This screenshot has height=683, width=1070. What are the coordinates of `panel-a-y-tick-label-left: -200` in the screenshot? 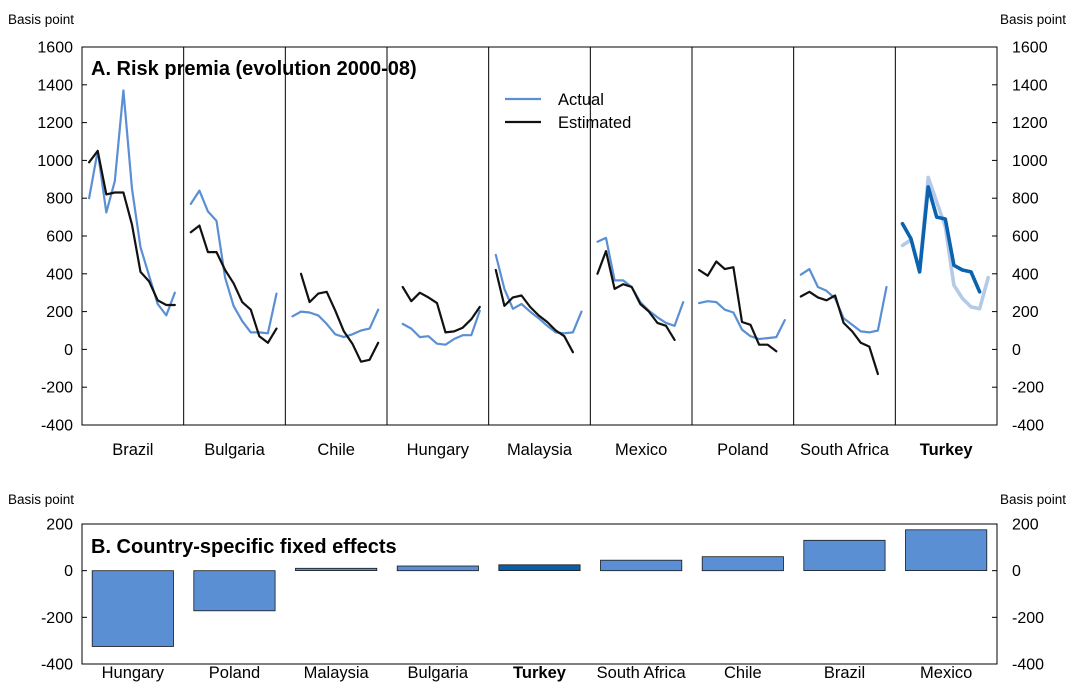 It's located at (57, 388).